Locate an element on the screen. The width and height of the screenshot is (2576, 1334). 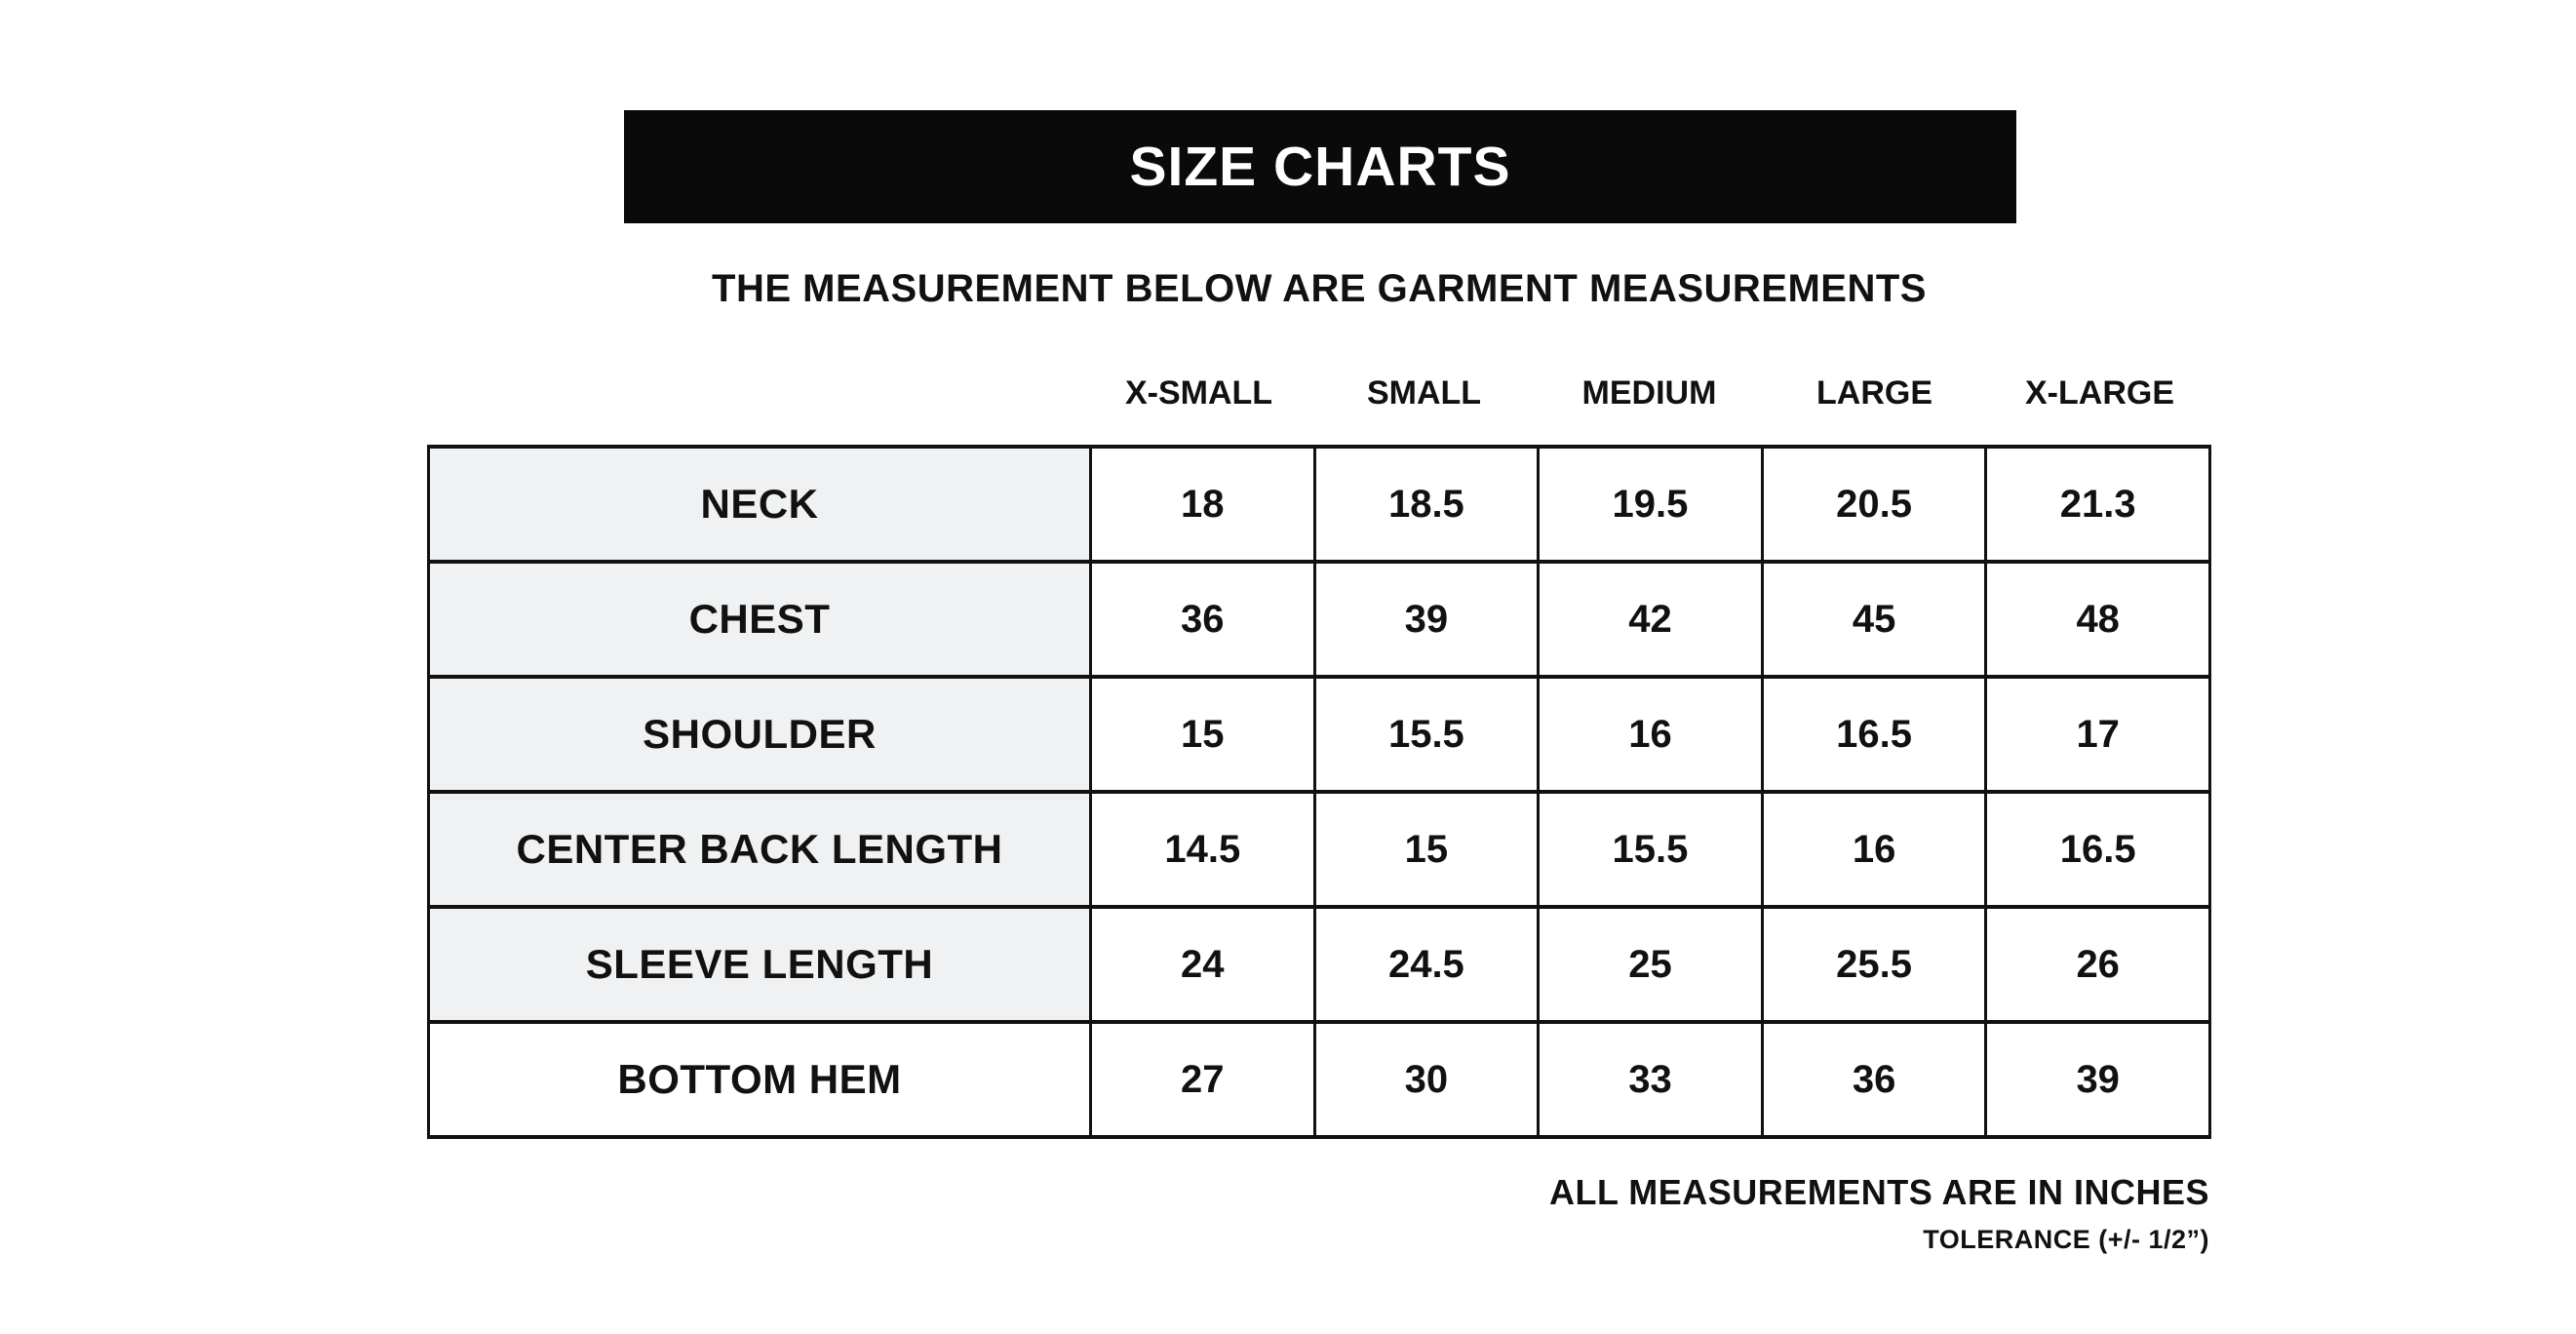
table-row-bottom-hem: BOTTOM HEM 27 30 33 36 39 is located at coordinates (1319, 1079).